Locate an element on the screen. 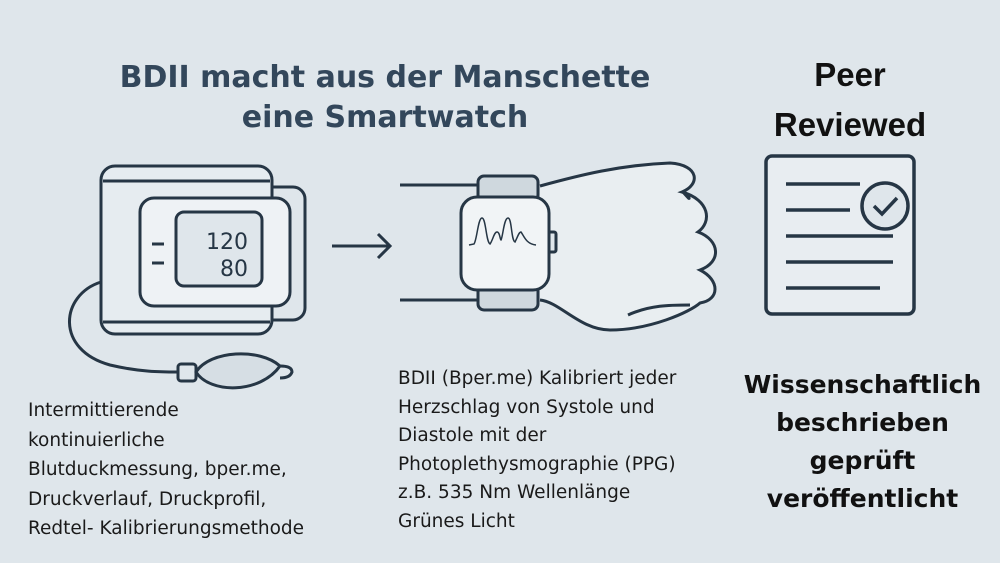  text-line: Photoplethysmographie (PPG) is located at coordinates (537, 464).